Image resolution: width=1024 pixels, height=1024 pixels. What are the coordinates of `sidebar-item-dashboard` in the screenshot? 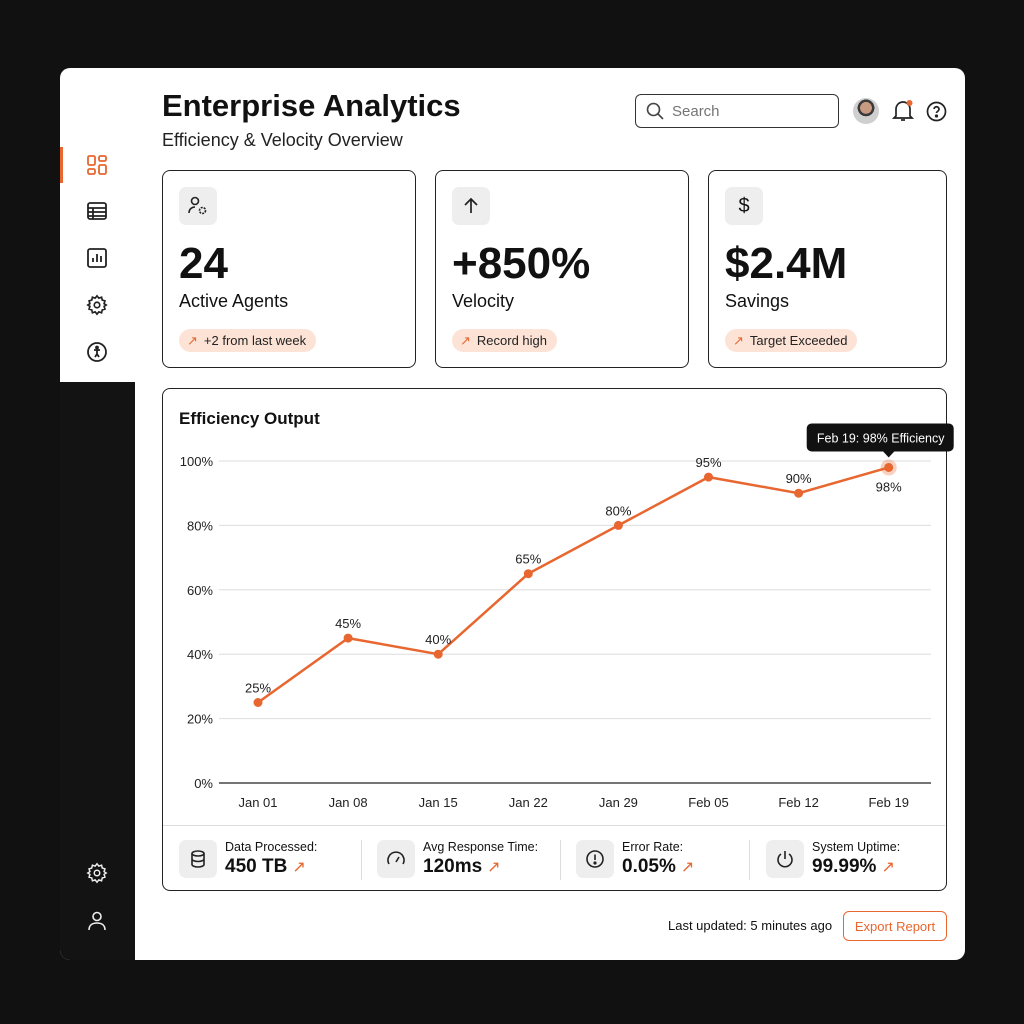 It's located at (97, 165).